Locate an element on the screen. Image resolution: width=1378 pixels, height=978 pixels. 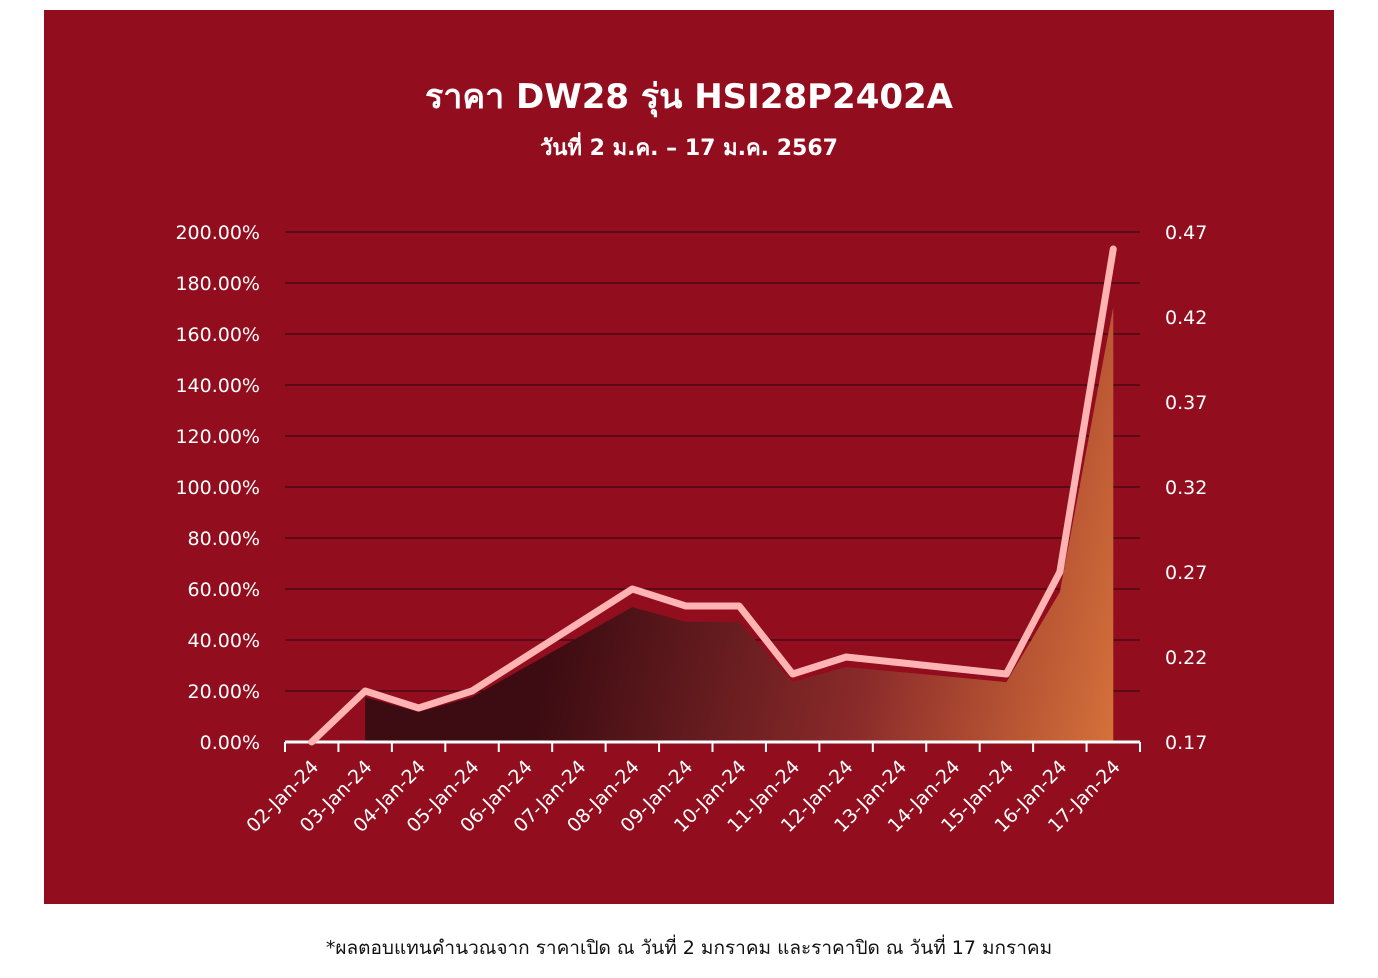
y-left-tick-label: 100.00% is located at coordinates (217, 488).